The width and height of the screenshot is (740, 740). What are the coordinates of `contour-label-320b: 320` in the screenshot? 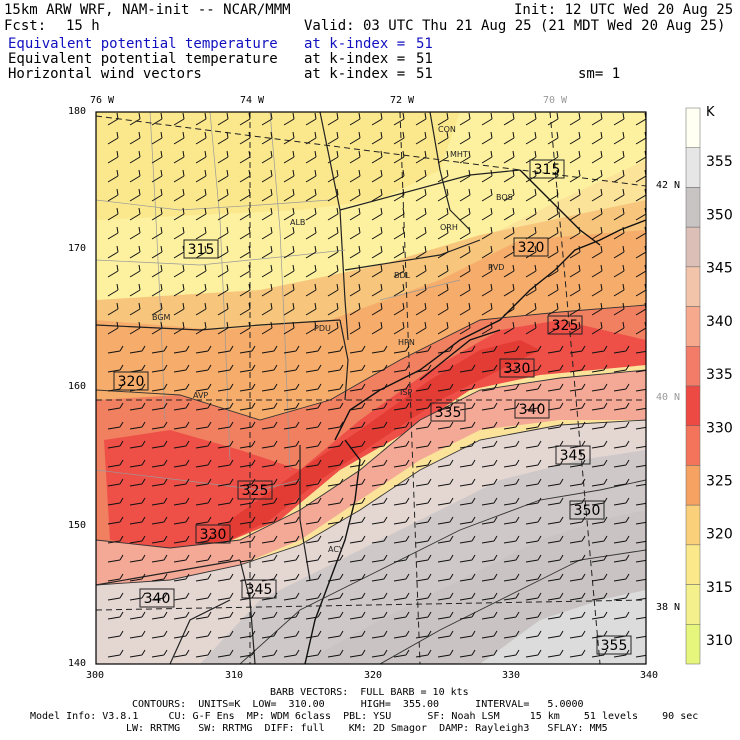 It's located at (531, 247).